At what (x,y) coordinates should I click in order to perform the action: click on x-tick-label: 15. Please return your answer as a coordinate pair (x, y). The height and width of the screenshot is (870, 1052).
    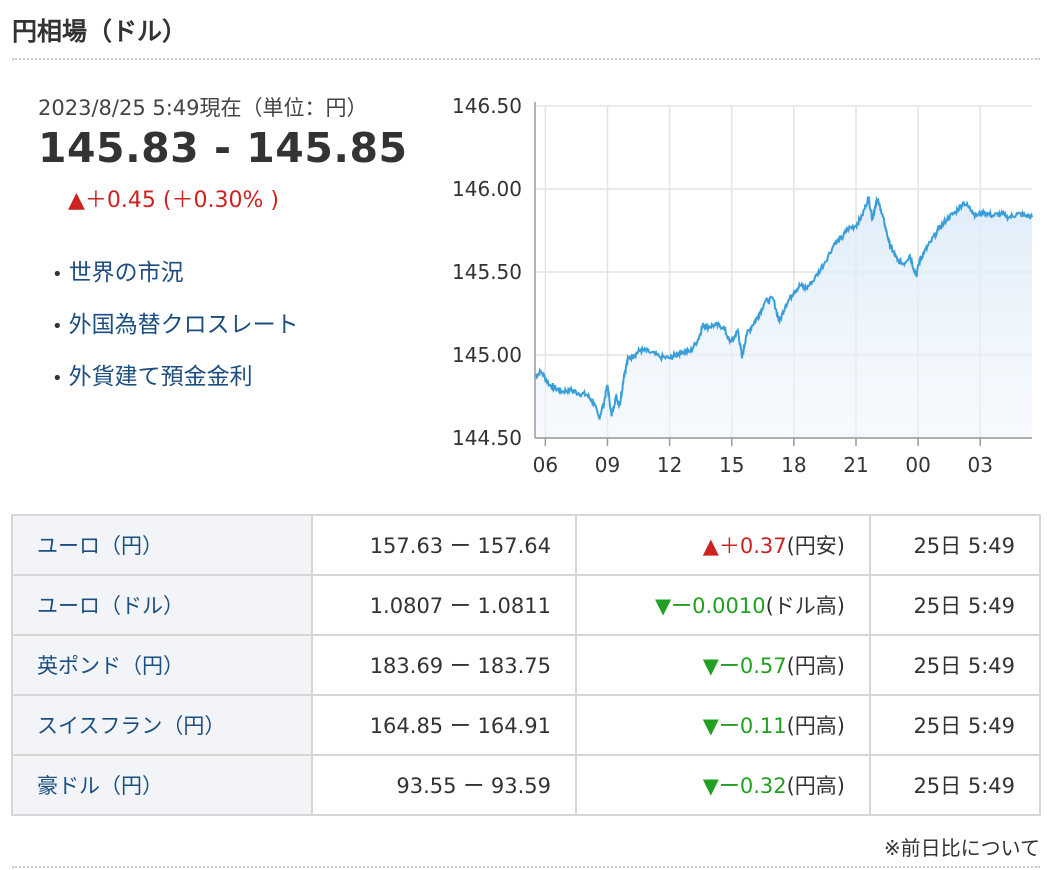
    Looking at the image, I should click on (731, 465).